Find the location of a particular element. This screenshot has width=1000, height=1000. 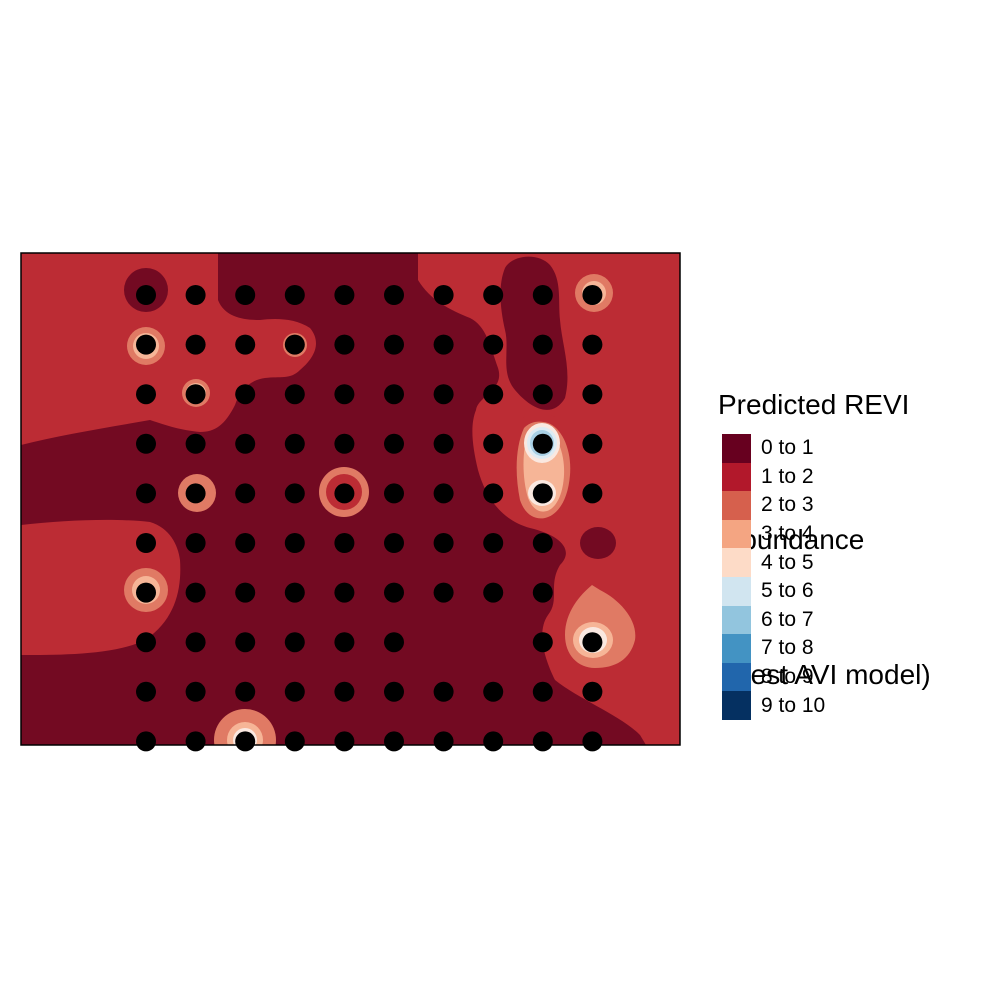

legend-item-9-10: 9 to 10 is located at coordinates (773, 705).